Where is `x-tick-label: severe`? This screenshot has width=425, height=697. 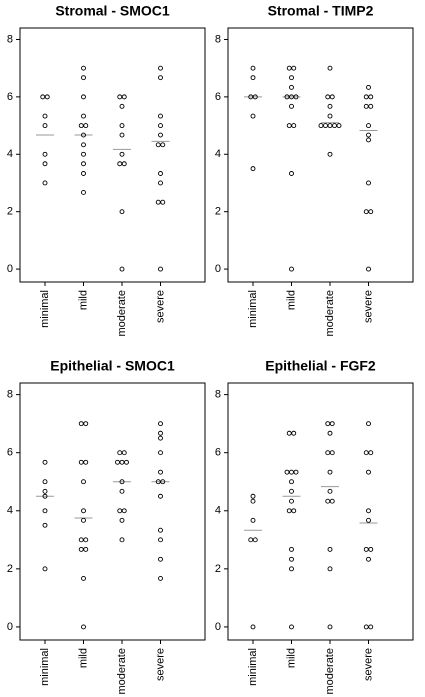
x-tick-label: severe is located at coordinates (368, 306).